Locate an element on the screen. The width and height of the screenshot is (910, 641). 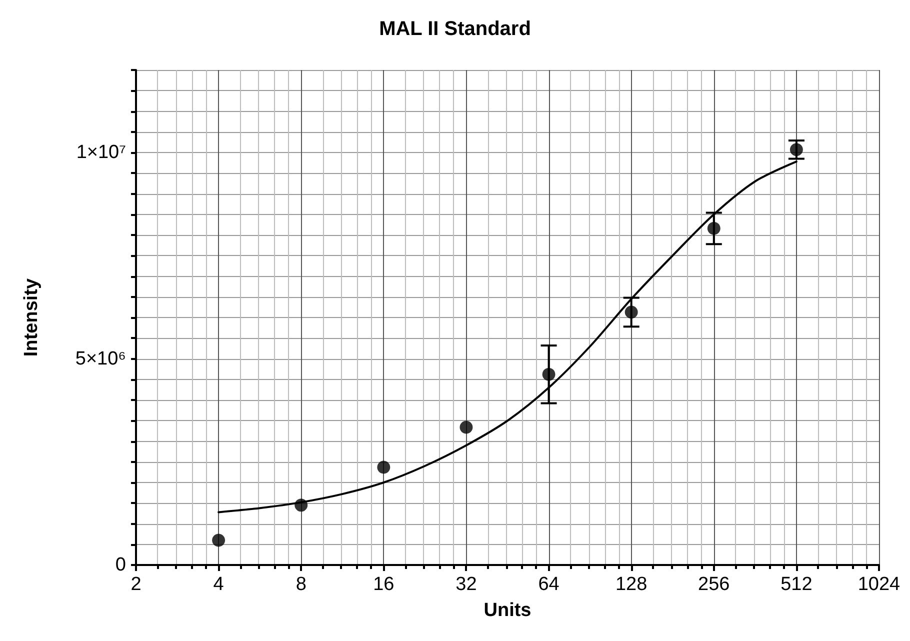
x-tick-label: 8 is located at coordinates (301, 584).